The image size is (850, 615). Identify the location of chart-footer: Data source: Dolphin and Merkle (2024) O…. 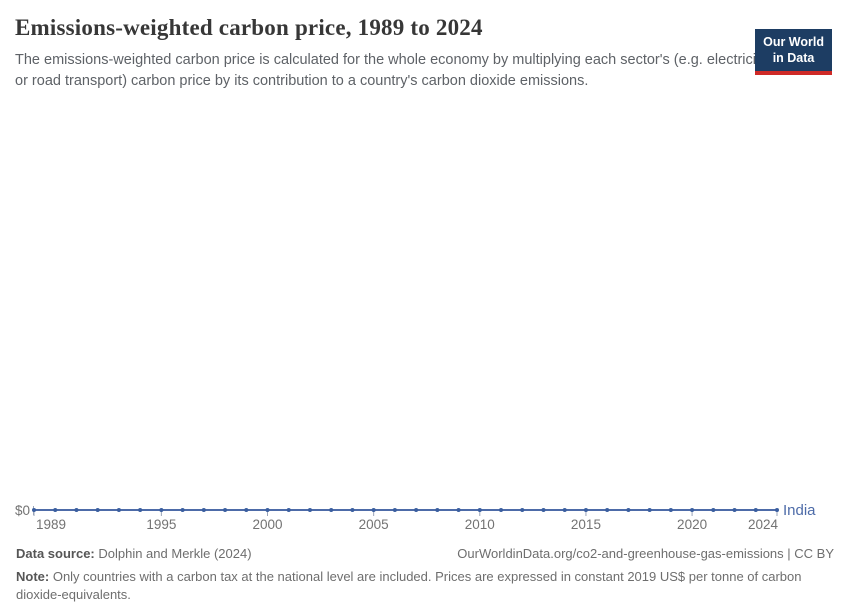
(425, 574).